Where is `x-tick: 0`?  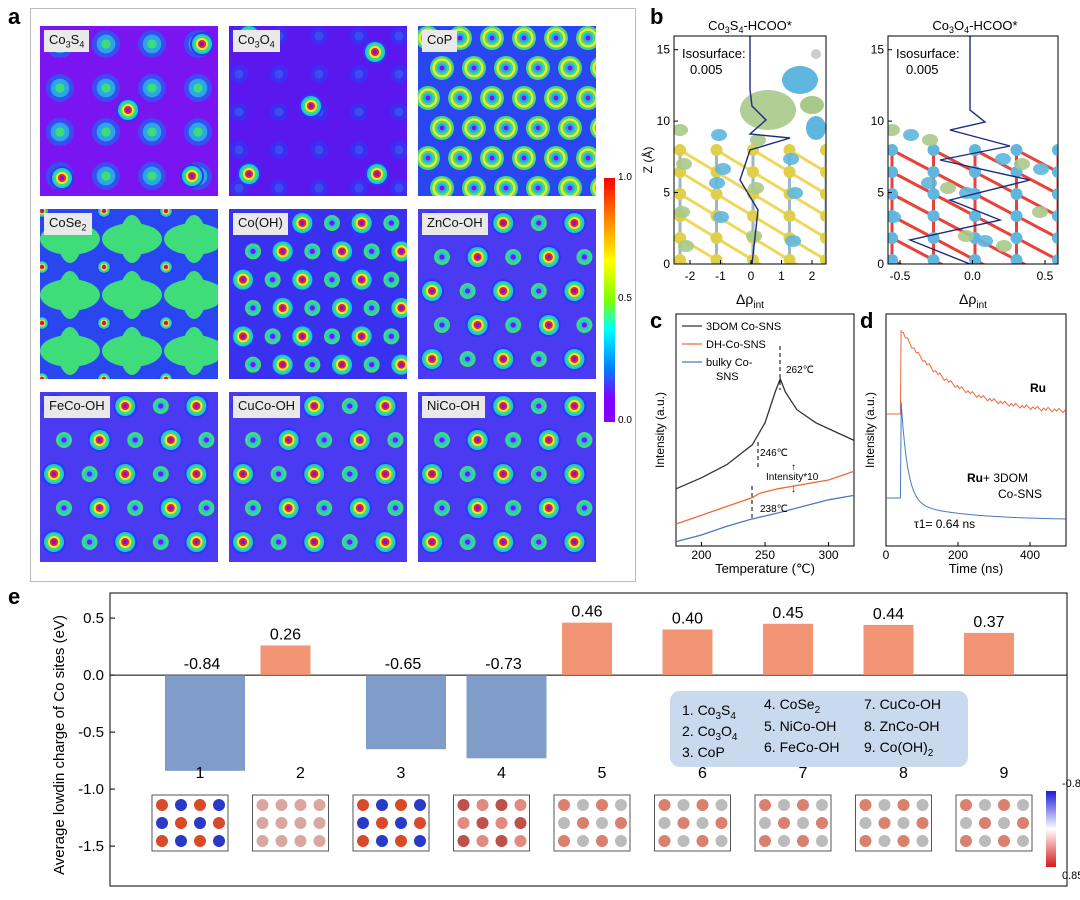 x-tick: 0 is located at coordinates (751, 276).